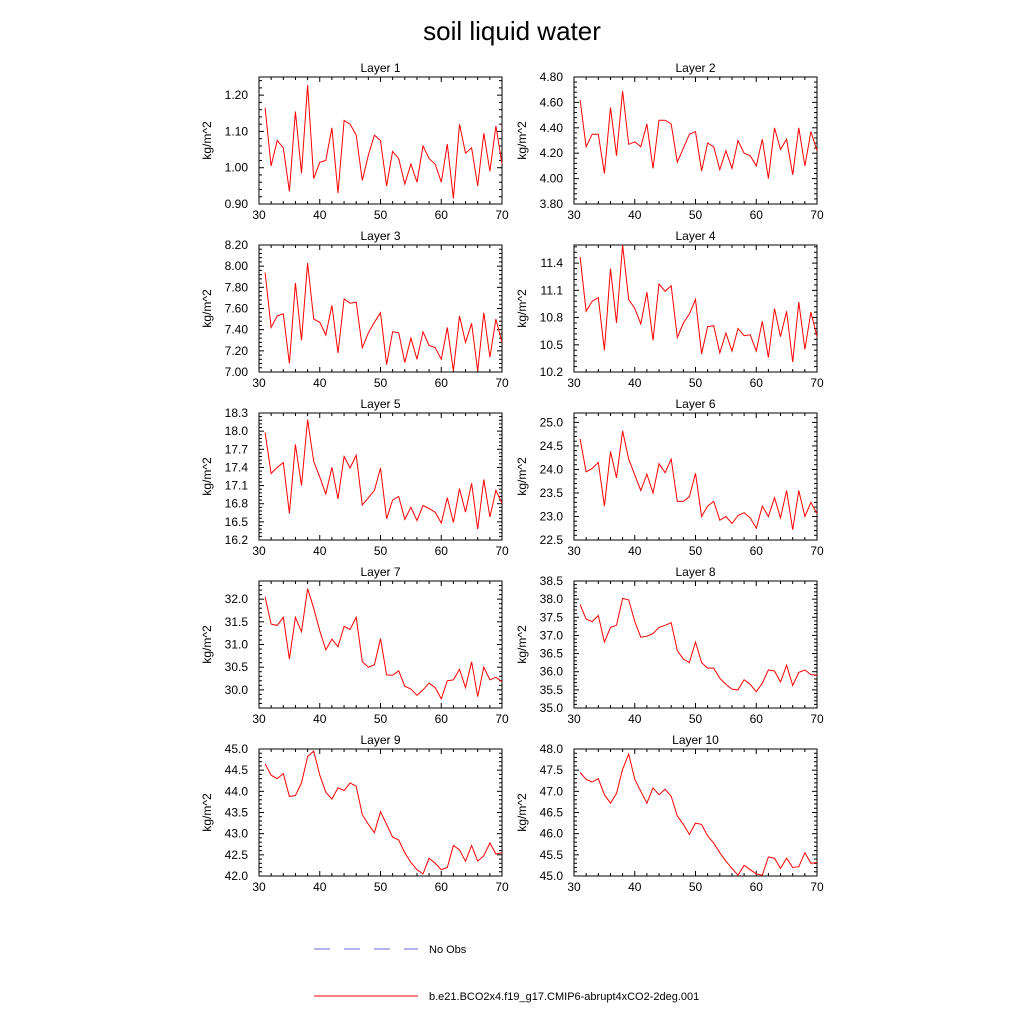 Image resolution: width=1024 pixels, height=1024 pixels. Describe the element at coordinates (695, 572) in the screenshot. I see `panel-title: Layer 8` at that location.